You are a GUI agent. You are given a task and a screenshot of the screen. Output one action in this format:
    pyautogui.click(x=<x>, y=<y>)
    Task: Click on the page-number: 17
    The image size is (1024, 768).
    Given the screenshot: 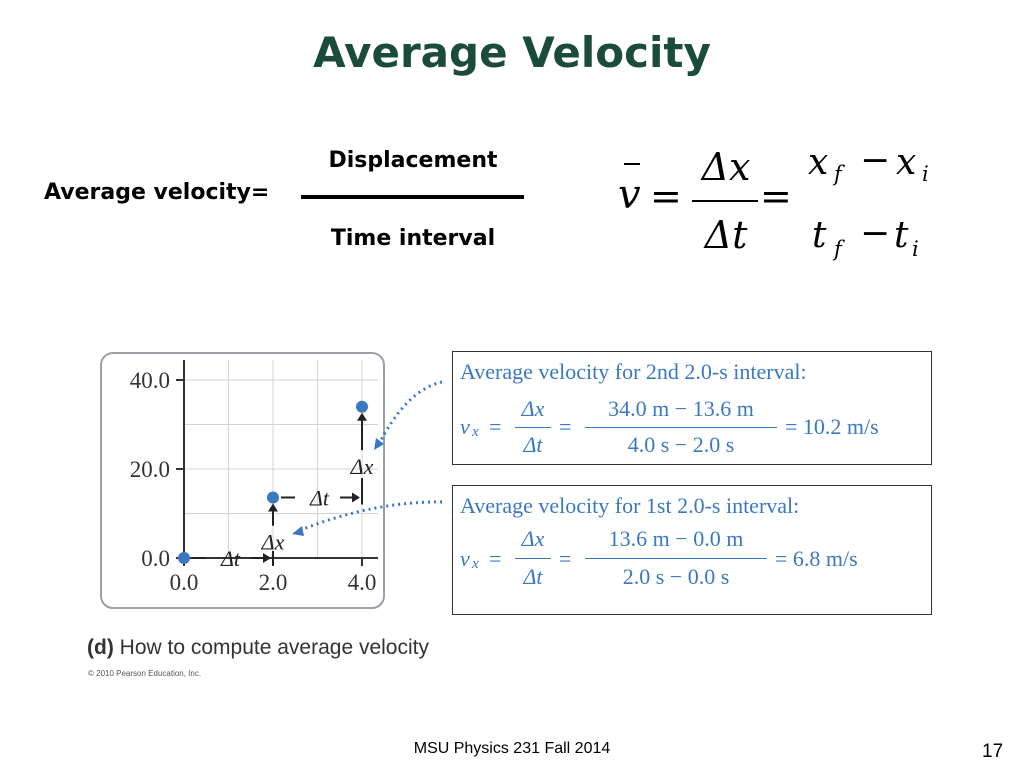 What is the action you would take?
    pyautogui.click(x=993, y=751)
    